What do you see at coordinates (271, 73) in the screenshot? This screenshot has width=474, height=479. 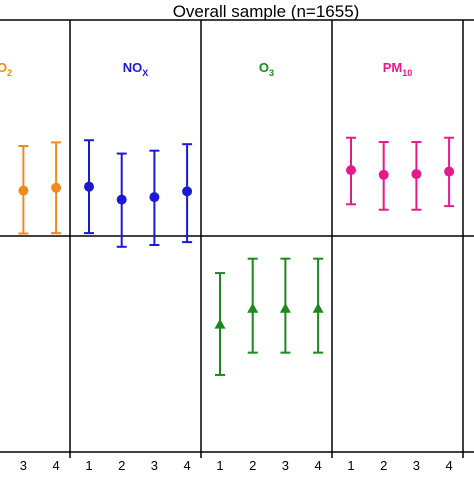 I see `panel-label-subscript: 3` at bounding box center [271, 73].